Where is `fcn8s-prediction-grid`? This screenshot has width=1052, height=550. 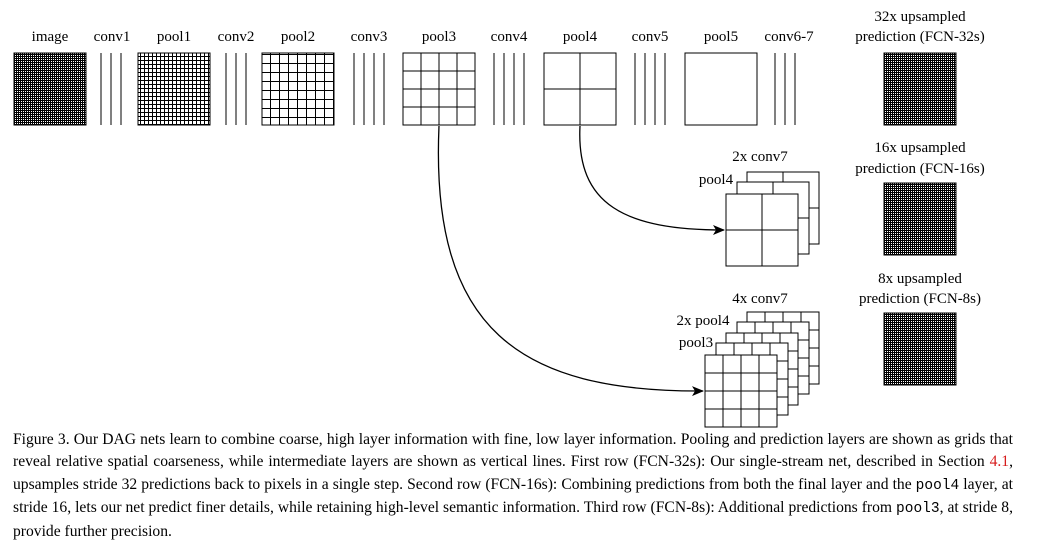 fcn8s-prediction-grid is located at coordinates (920, 349).